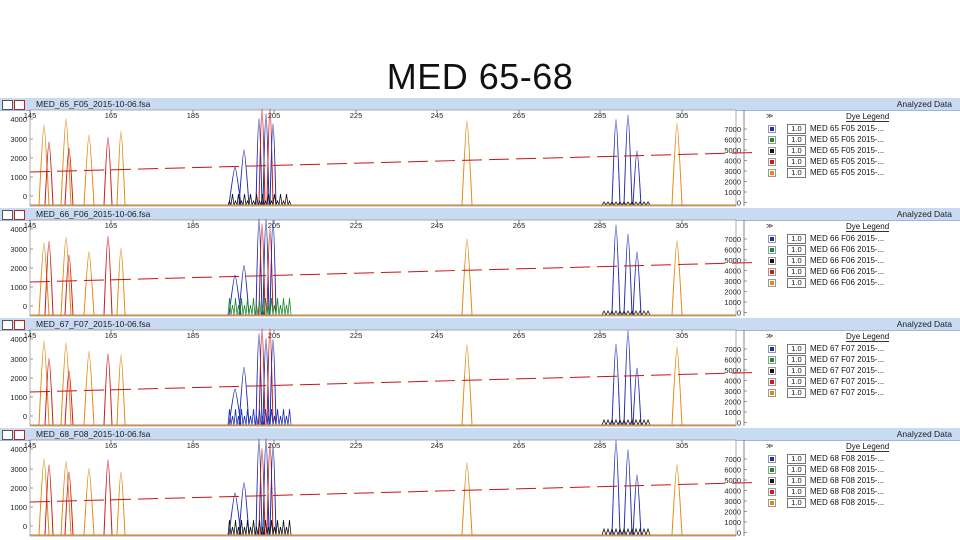 The image size is (960, 540). I want to click on dye-legend-header: ≫ Dye Legend, so click(859, 447).